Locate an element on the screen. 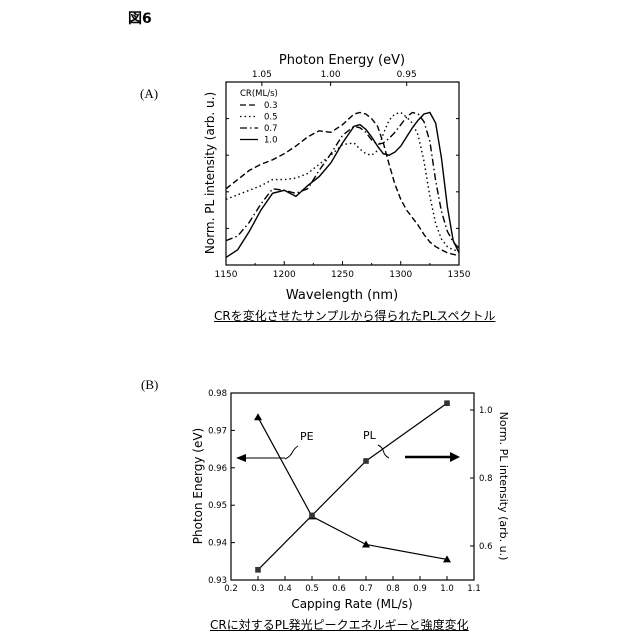  x-tick-label: 0.9 is located at coordinates (420, 589).